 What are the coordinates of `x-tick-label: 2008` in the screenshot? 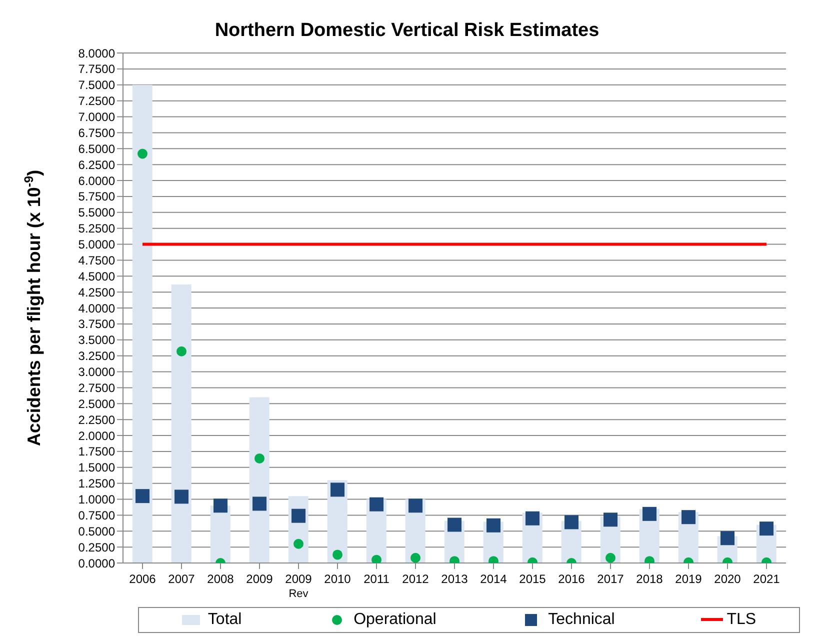 It's located at (220, 579).